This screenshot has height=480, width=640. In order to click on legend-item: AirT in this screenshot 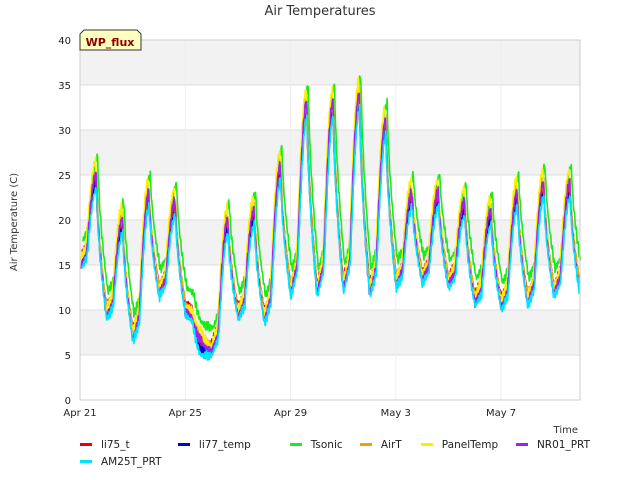, I will do `click(385, 444)`.